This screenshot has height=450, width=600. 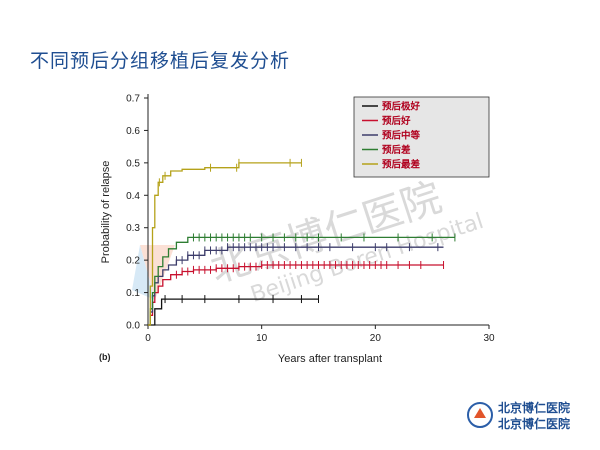 What do you see at coordinates (133, 326) in the screenshot?
I see `y-tick-label: 0.0` at bounding box center [133, 326].